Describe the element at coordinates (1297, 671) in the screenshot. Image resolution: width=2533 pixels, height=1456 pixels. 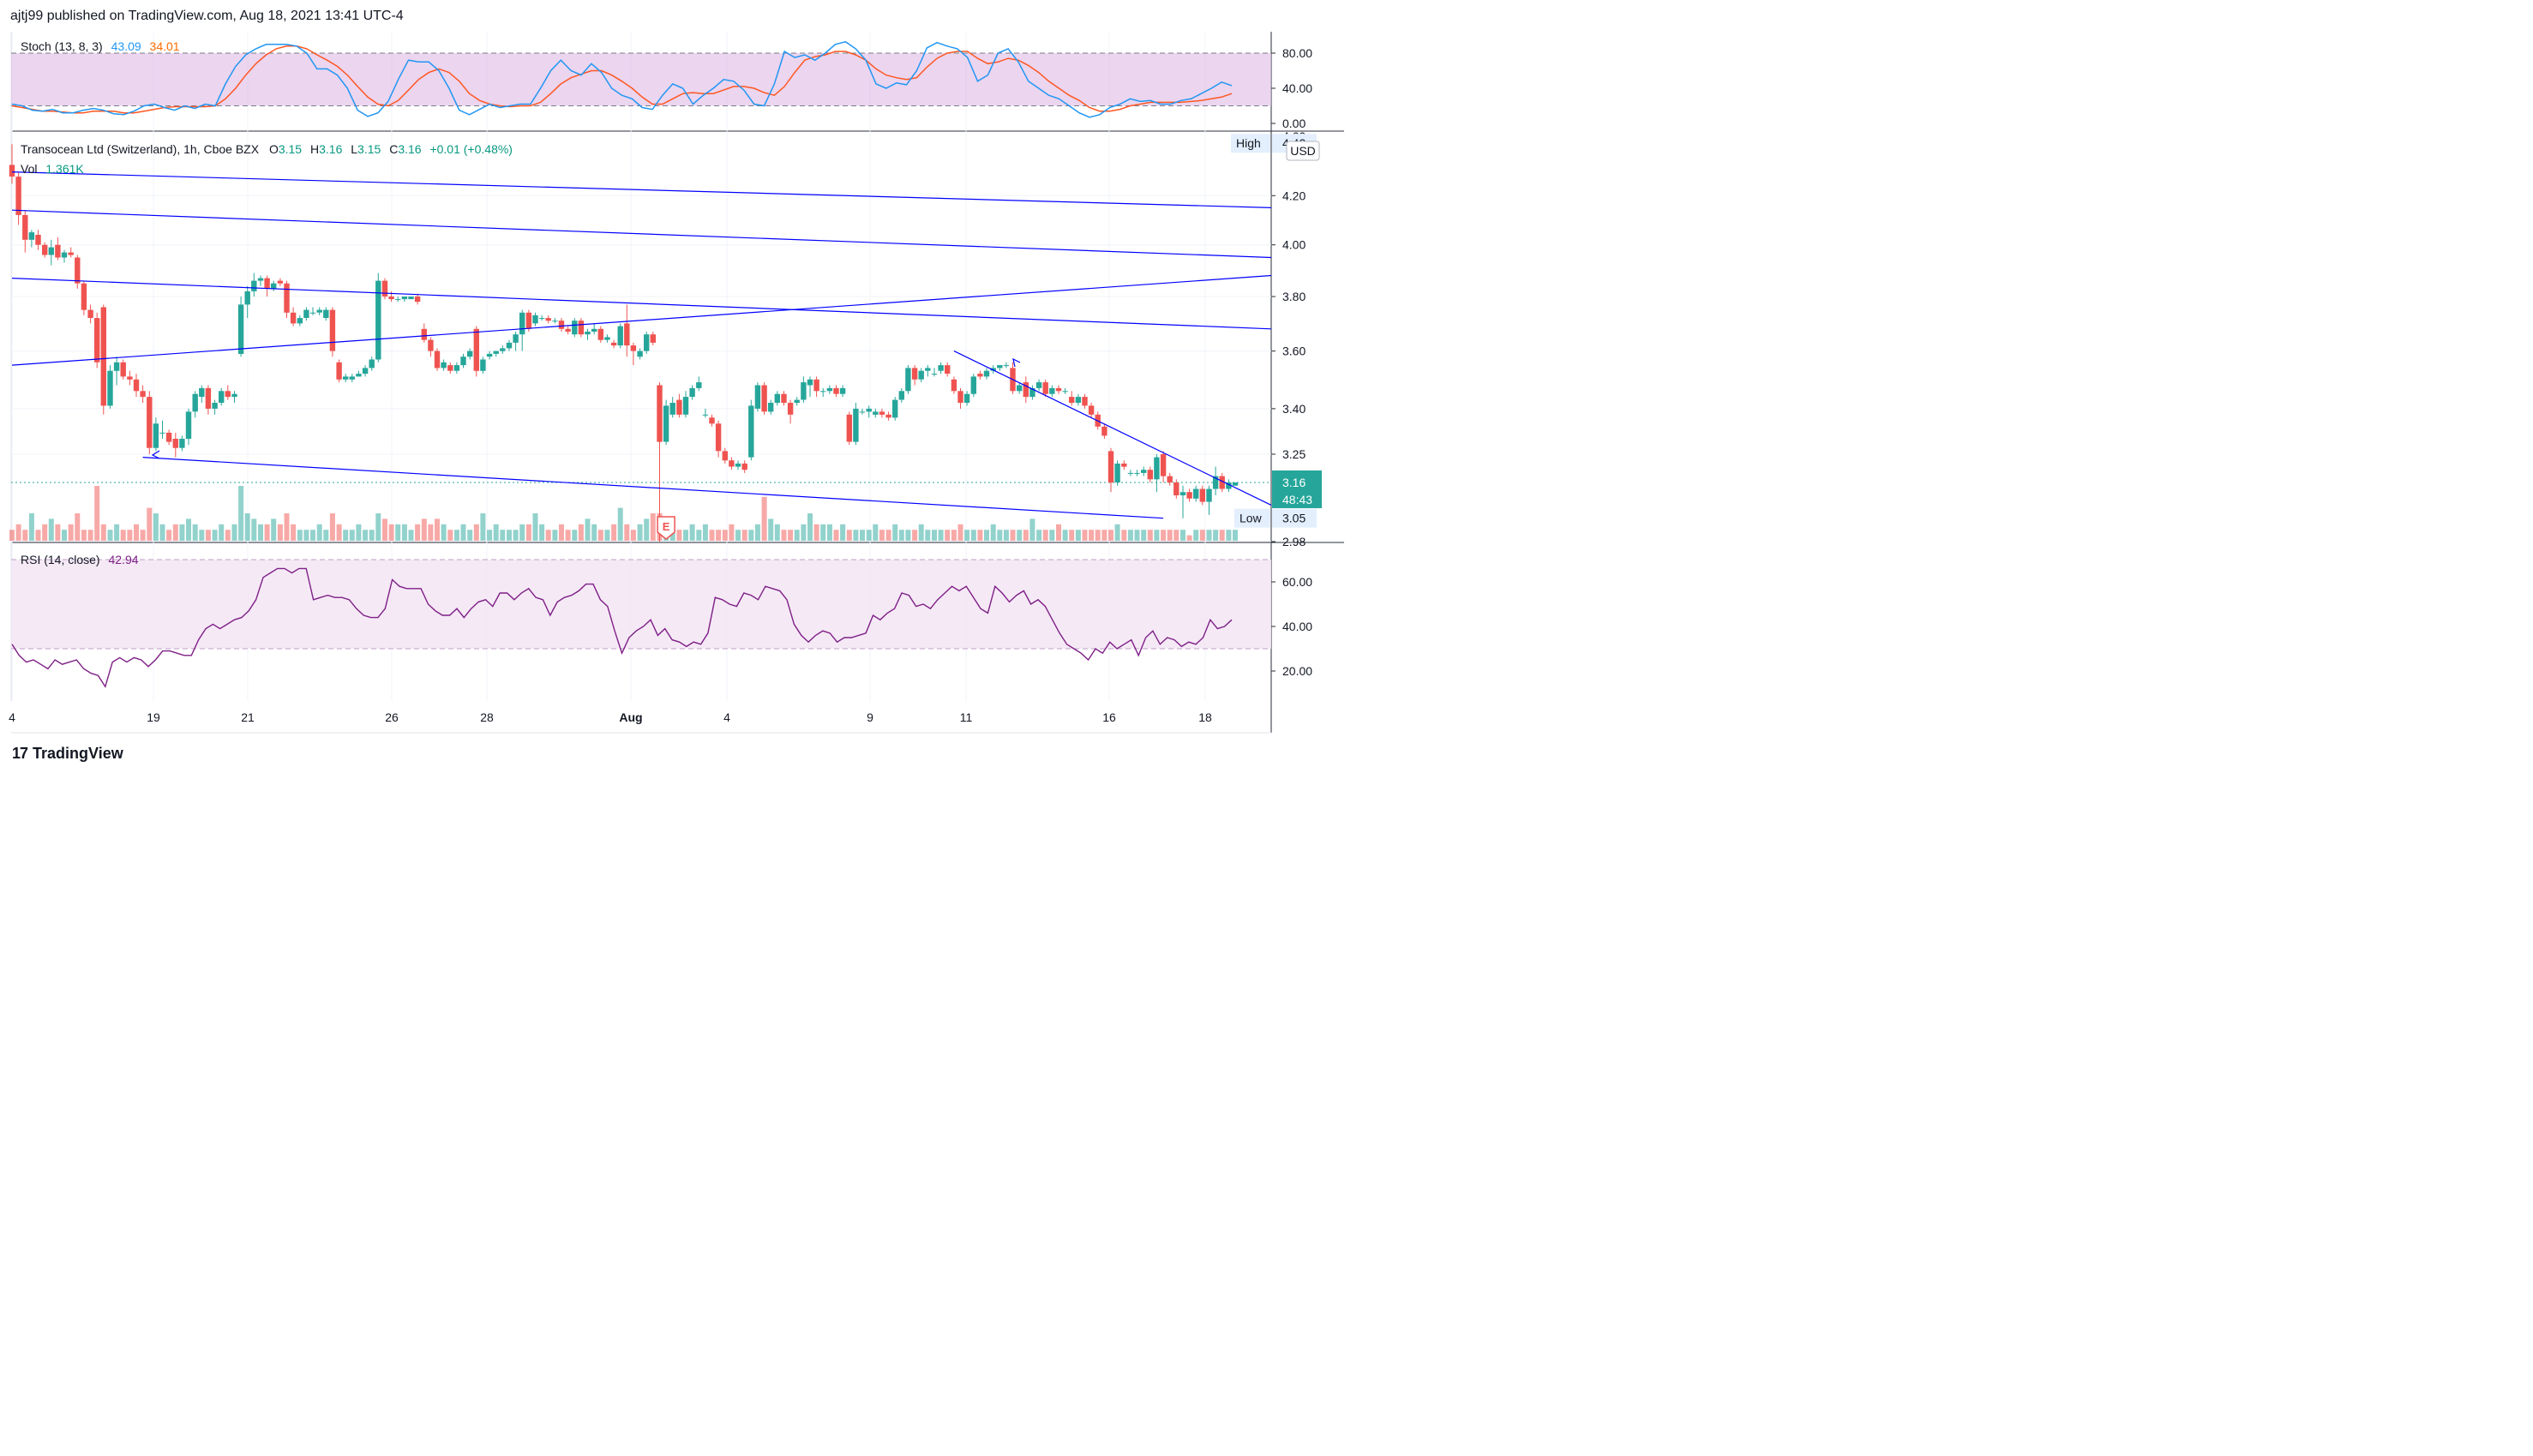
I see `rsi-tick-label: 20.00` at that location.